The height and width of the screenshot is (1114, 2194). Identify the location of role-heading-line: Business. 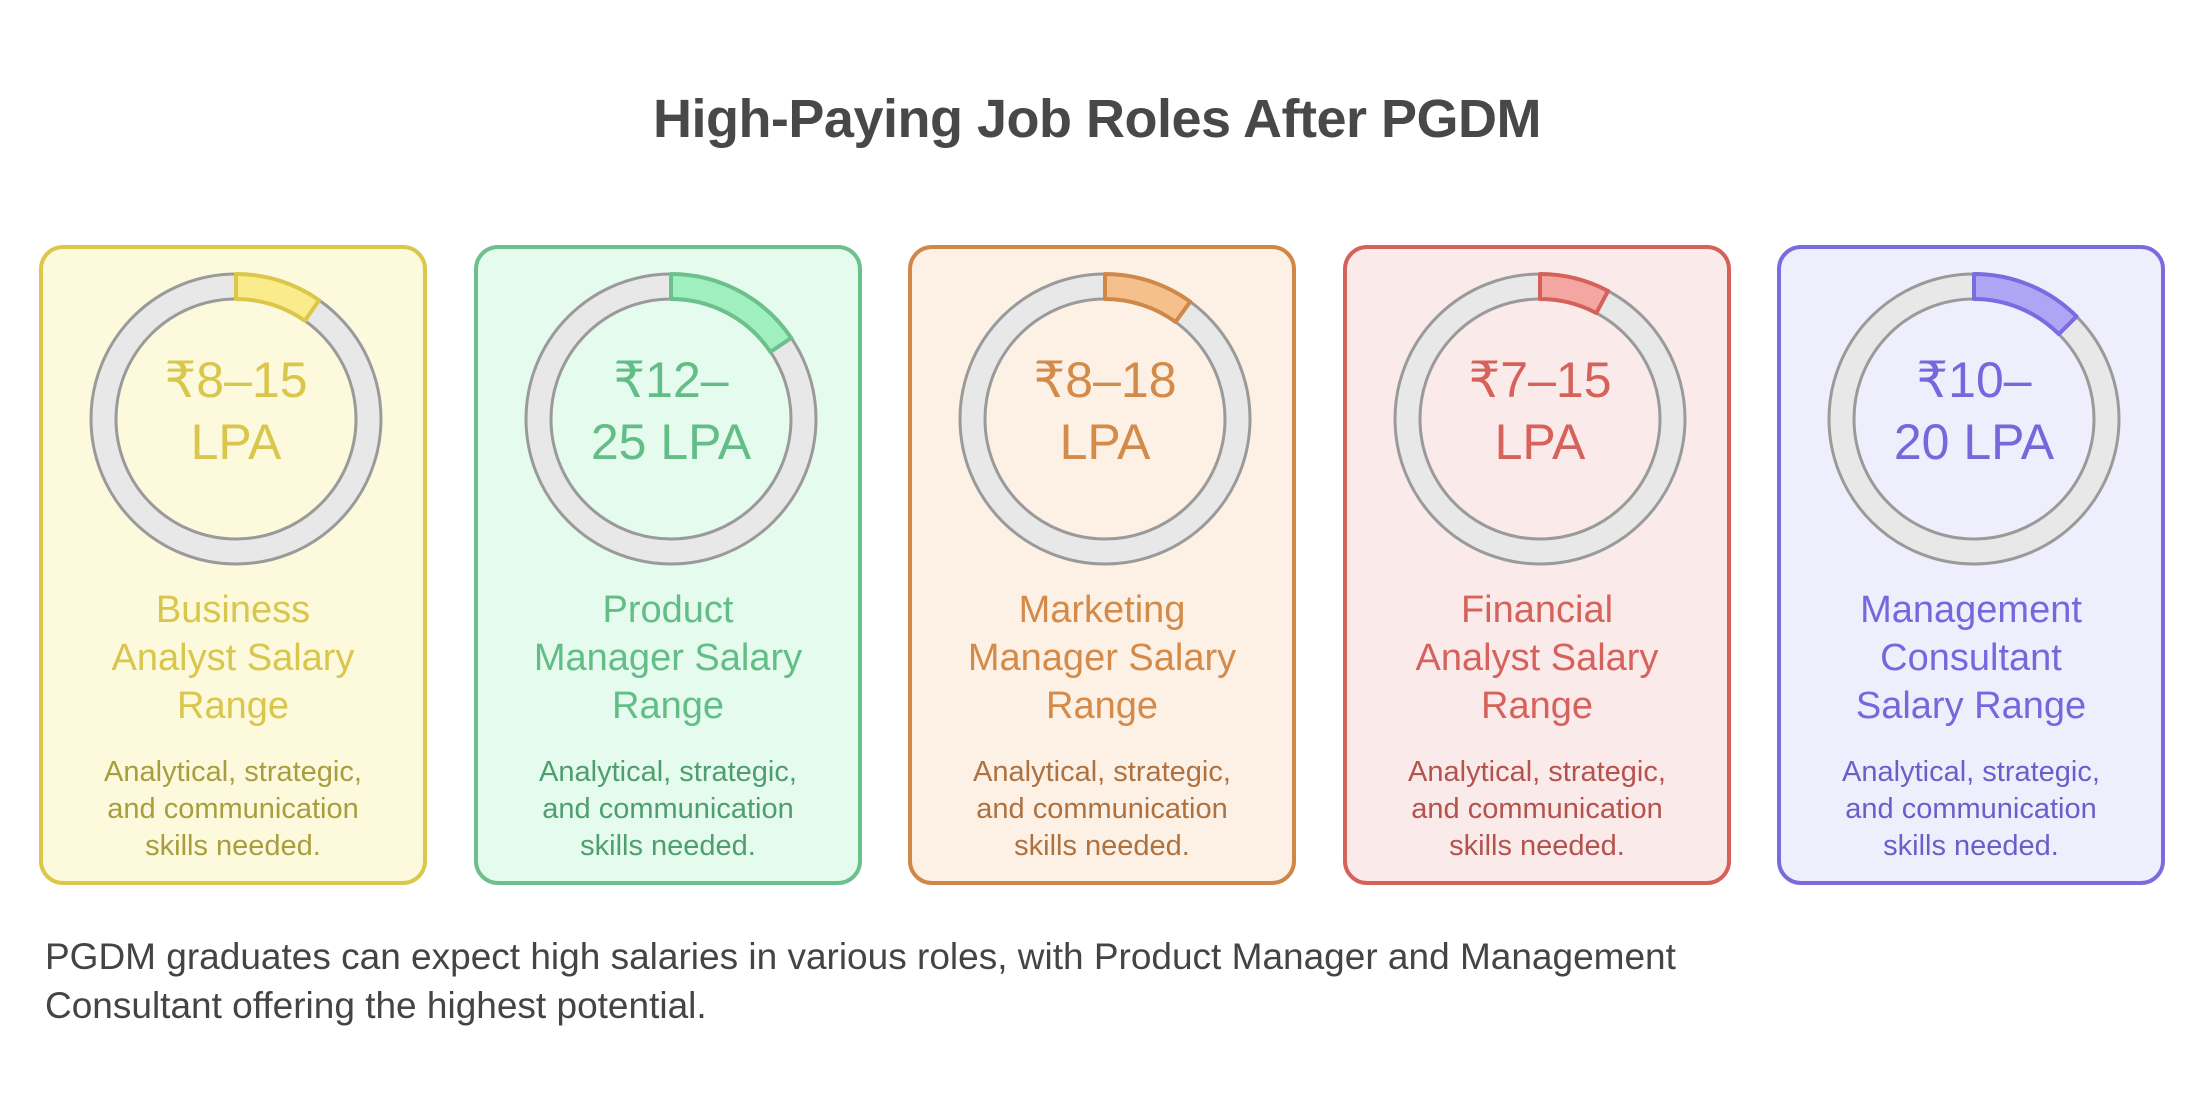
(233, 610).